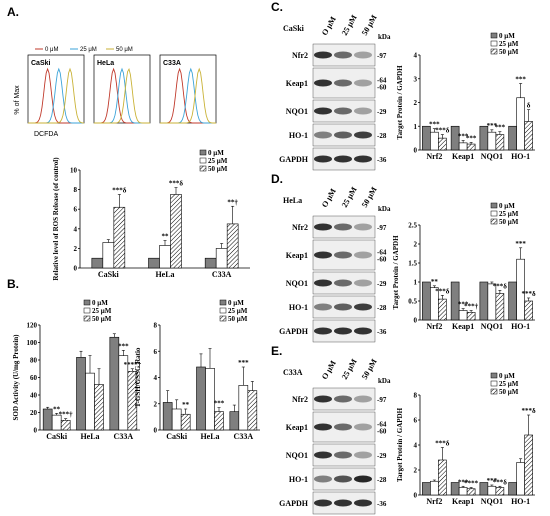  What do you see at coordinates (382, 136) in the screenshot?
I see `blot-kda-marker: -28` at bounding box center [382, 136].